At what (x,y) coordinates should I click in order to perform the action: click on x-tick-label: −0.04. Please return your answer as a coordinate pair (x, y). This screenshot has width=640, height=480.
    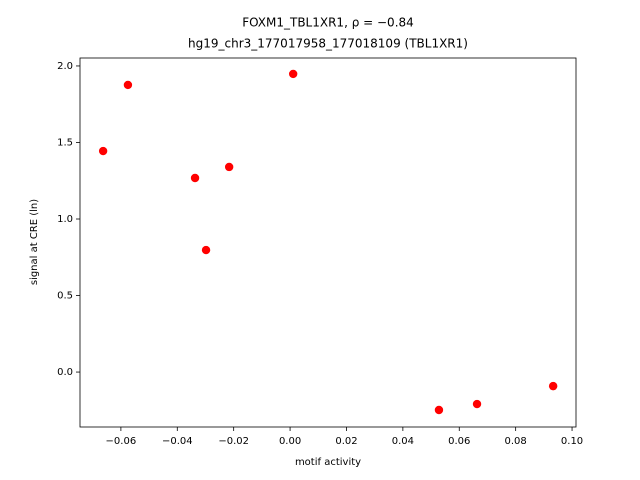
    Looking at the image, I should click on (177, 441).